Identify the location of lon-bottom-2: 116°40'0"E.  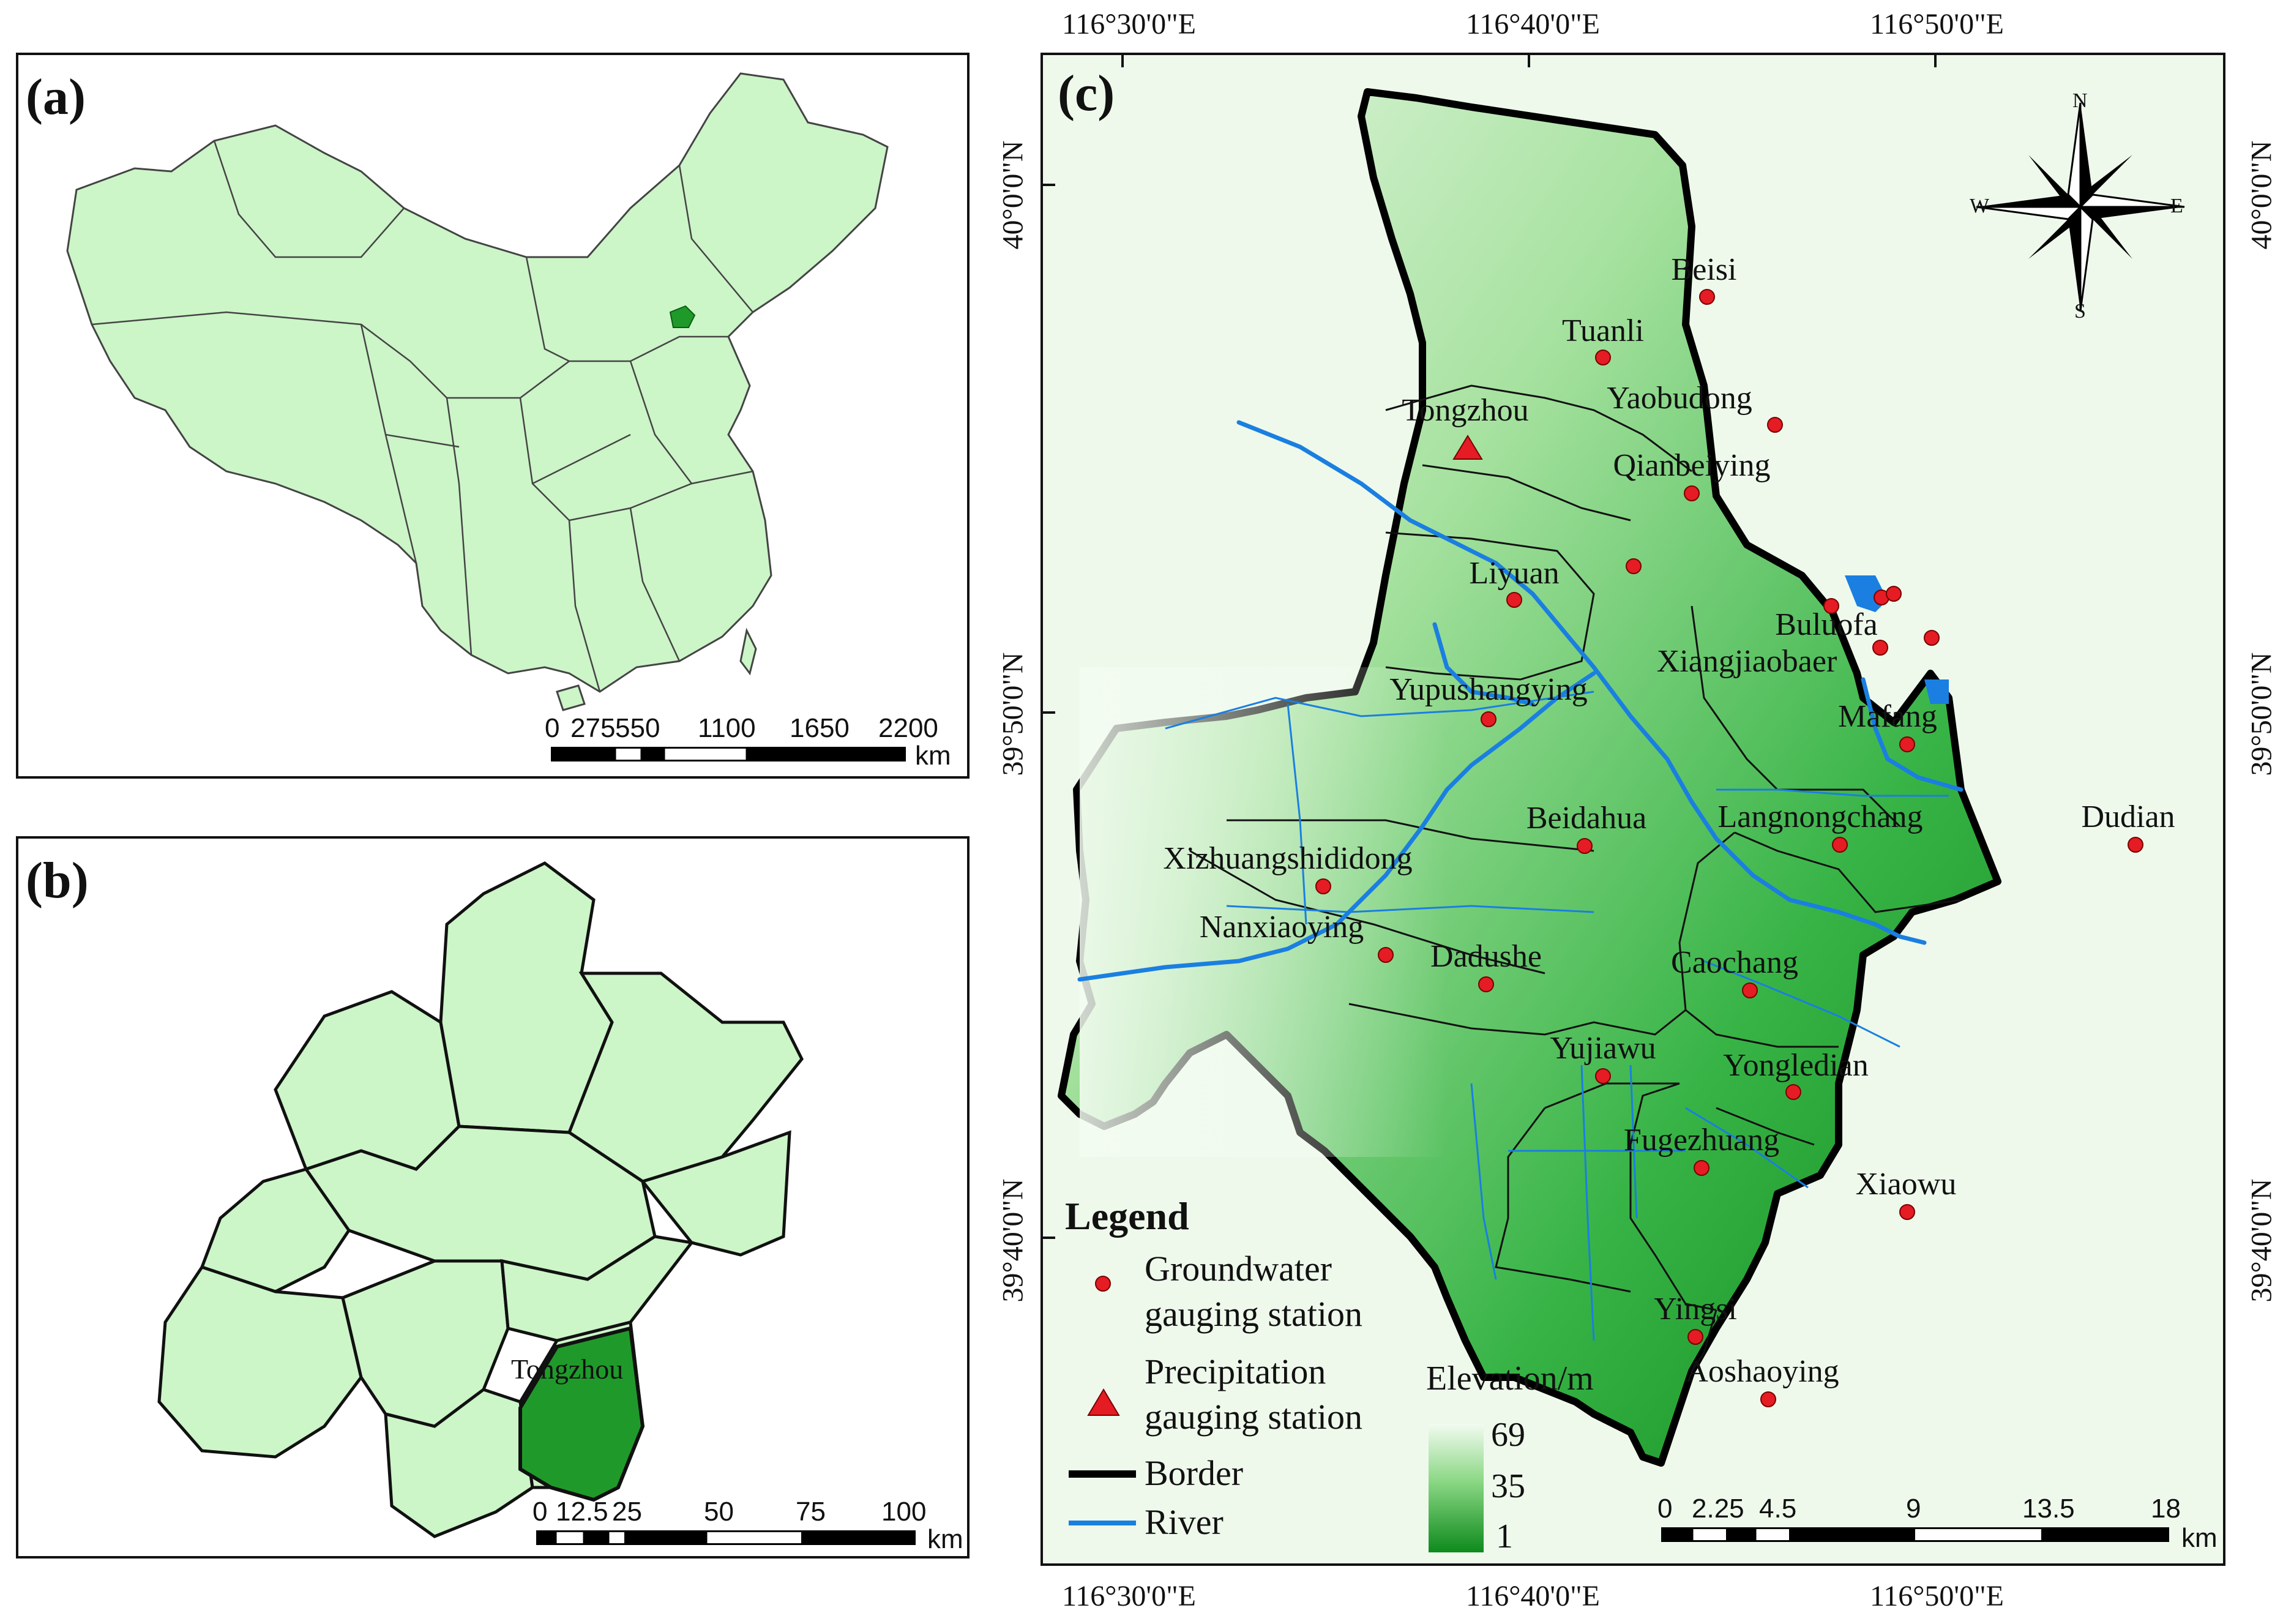
(1533, 1596).